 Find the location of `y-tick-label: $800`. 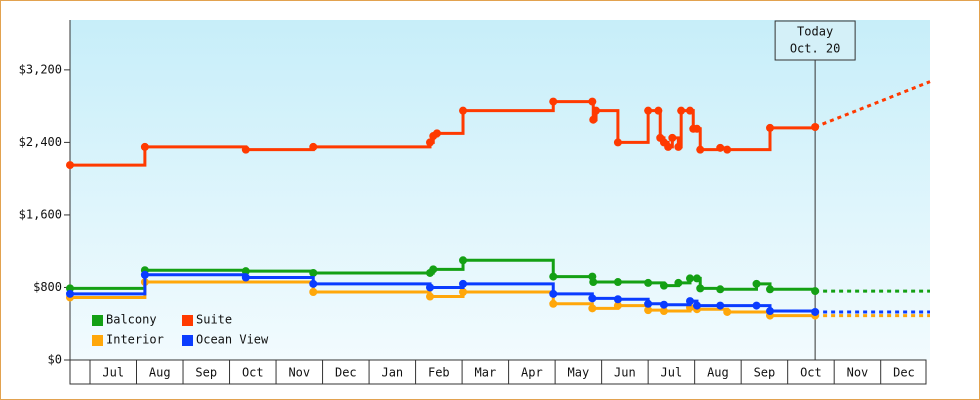

y-tick-label: $800 is located at coordinates (47, 287).